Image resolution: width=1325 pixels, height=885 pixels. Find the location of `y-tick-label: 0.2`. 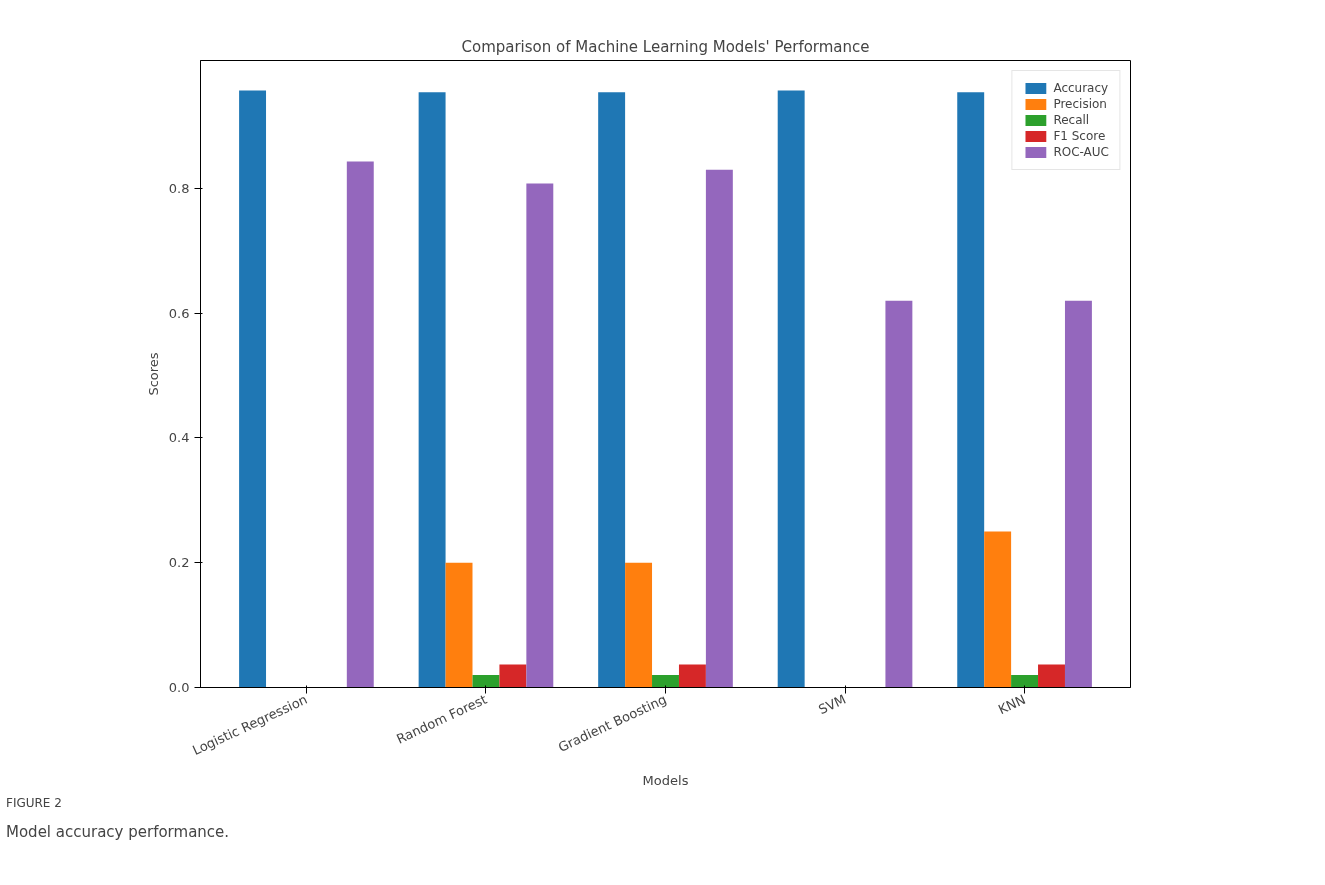

y-tick-label: 0.2 is located at coordinates (179, 563).